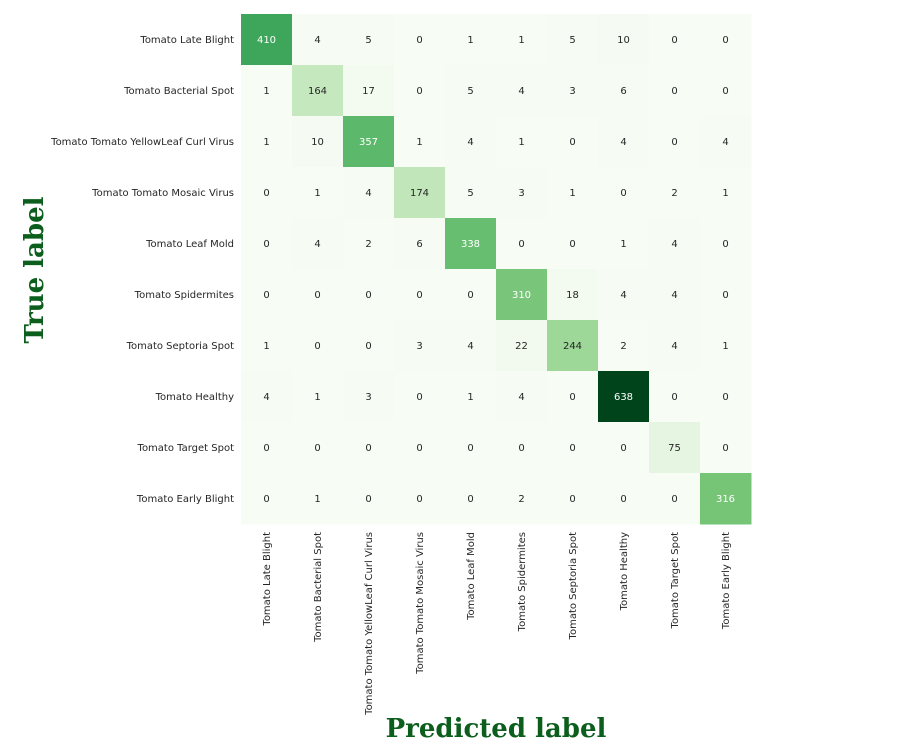  Describe the element at coordinates (496, 729) in the screenshot. I see `x-axis-title: Predicted label` at that location.